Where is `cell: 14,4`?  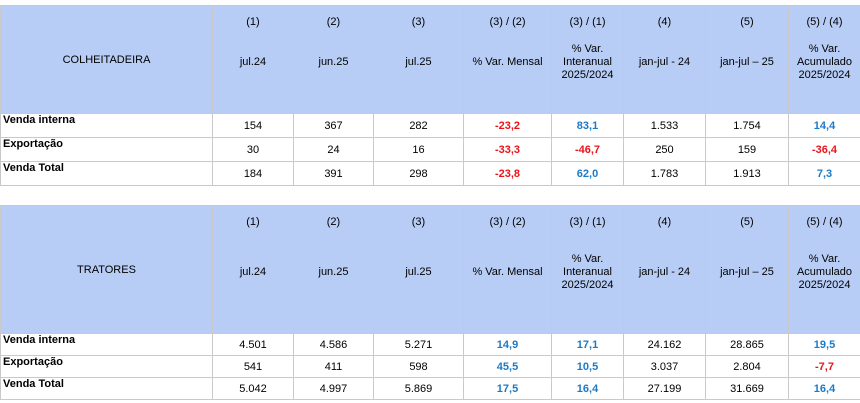 cell: 14,4 is located at coordinates (824, 125).